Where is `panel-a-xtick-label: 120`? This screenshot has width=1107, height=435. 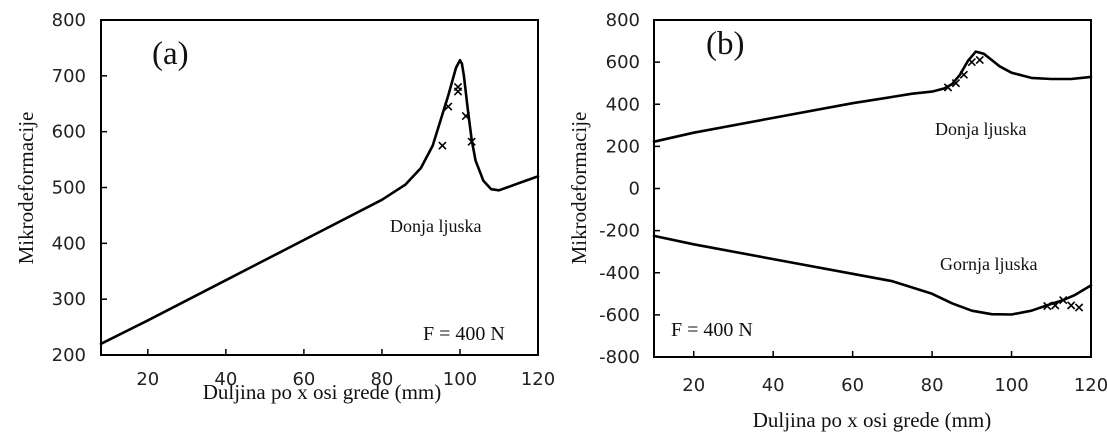 panel-a-xtick-label: 120 is located at coordinates (538, 379).